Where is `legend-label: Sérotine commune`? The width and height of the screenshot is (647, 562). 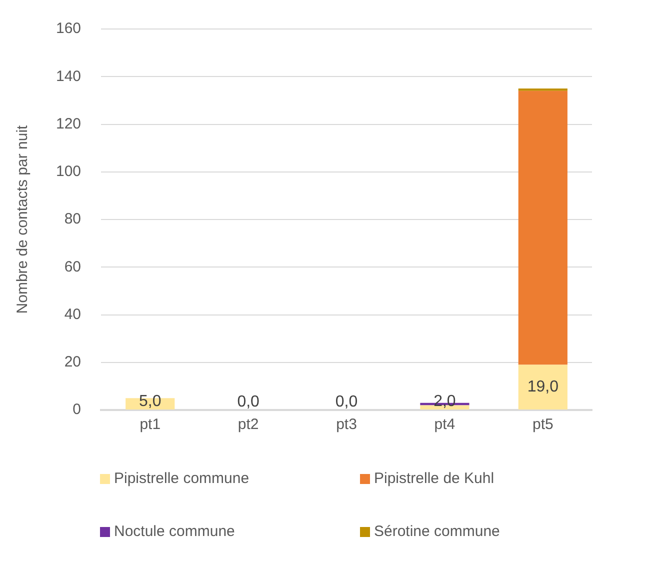 legend-label: Sérotine commune is located at coordinates (437, 531).